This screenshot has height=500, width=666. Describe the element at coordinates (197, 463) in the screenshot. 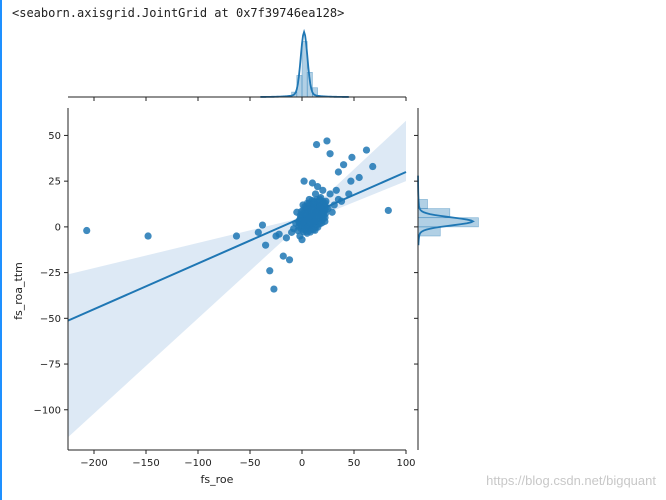

I see `x-tick-label: −100` at that location.